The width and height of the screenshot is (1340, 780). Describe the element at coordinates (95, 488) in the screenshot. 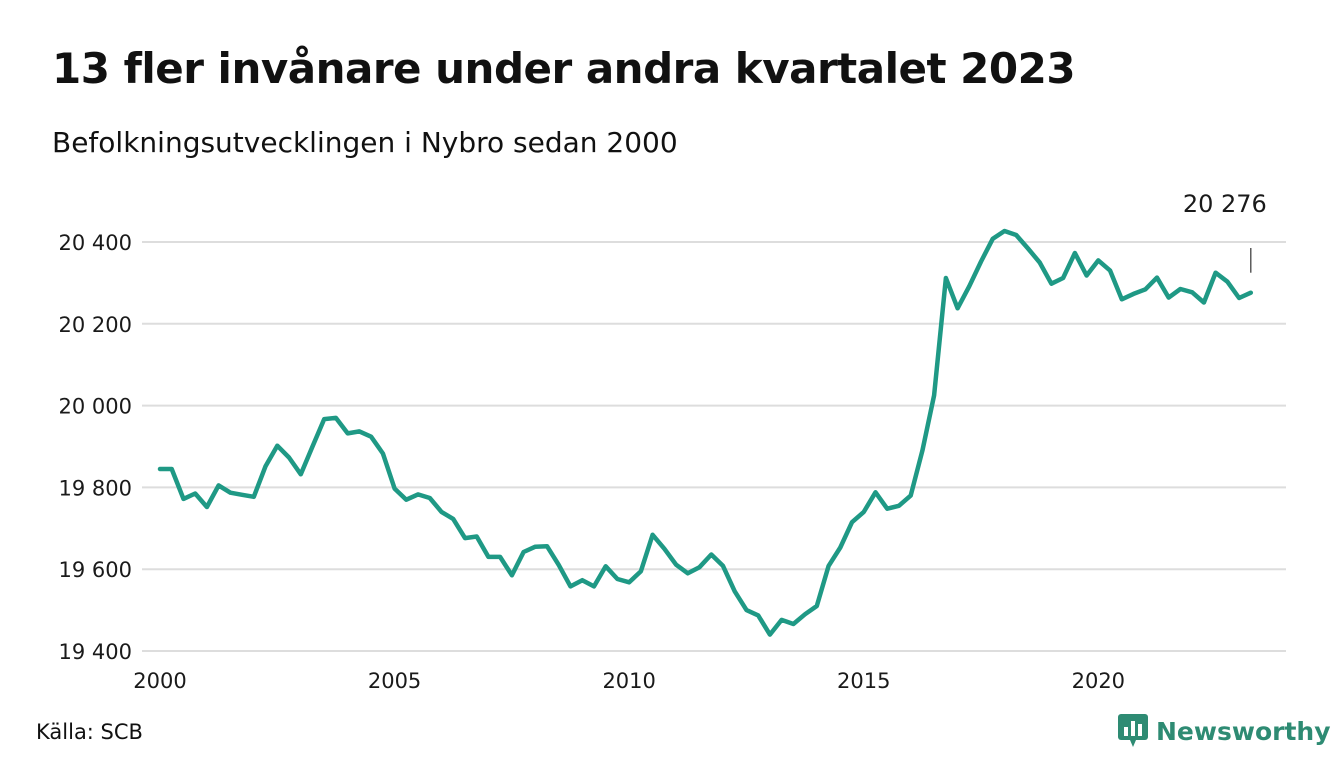

I see `y-tick-label: 19 800` at that location.